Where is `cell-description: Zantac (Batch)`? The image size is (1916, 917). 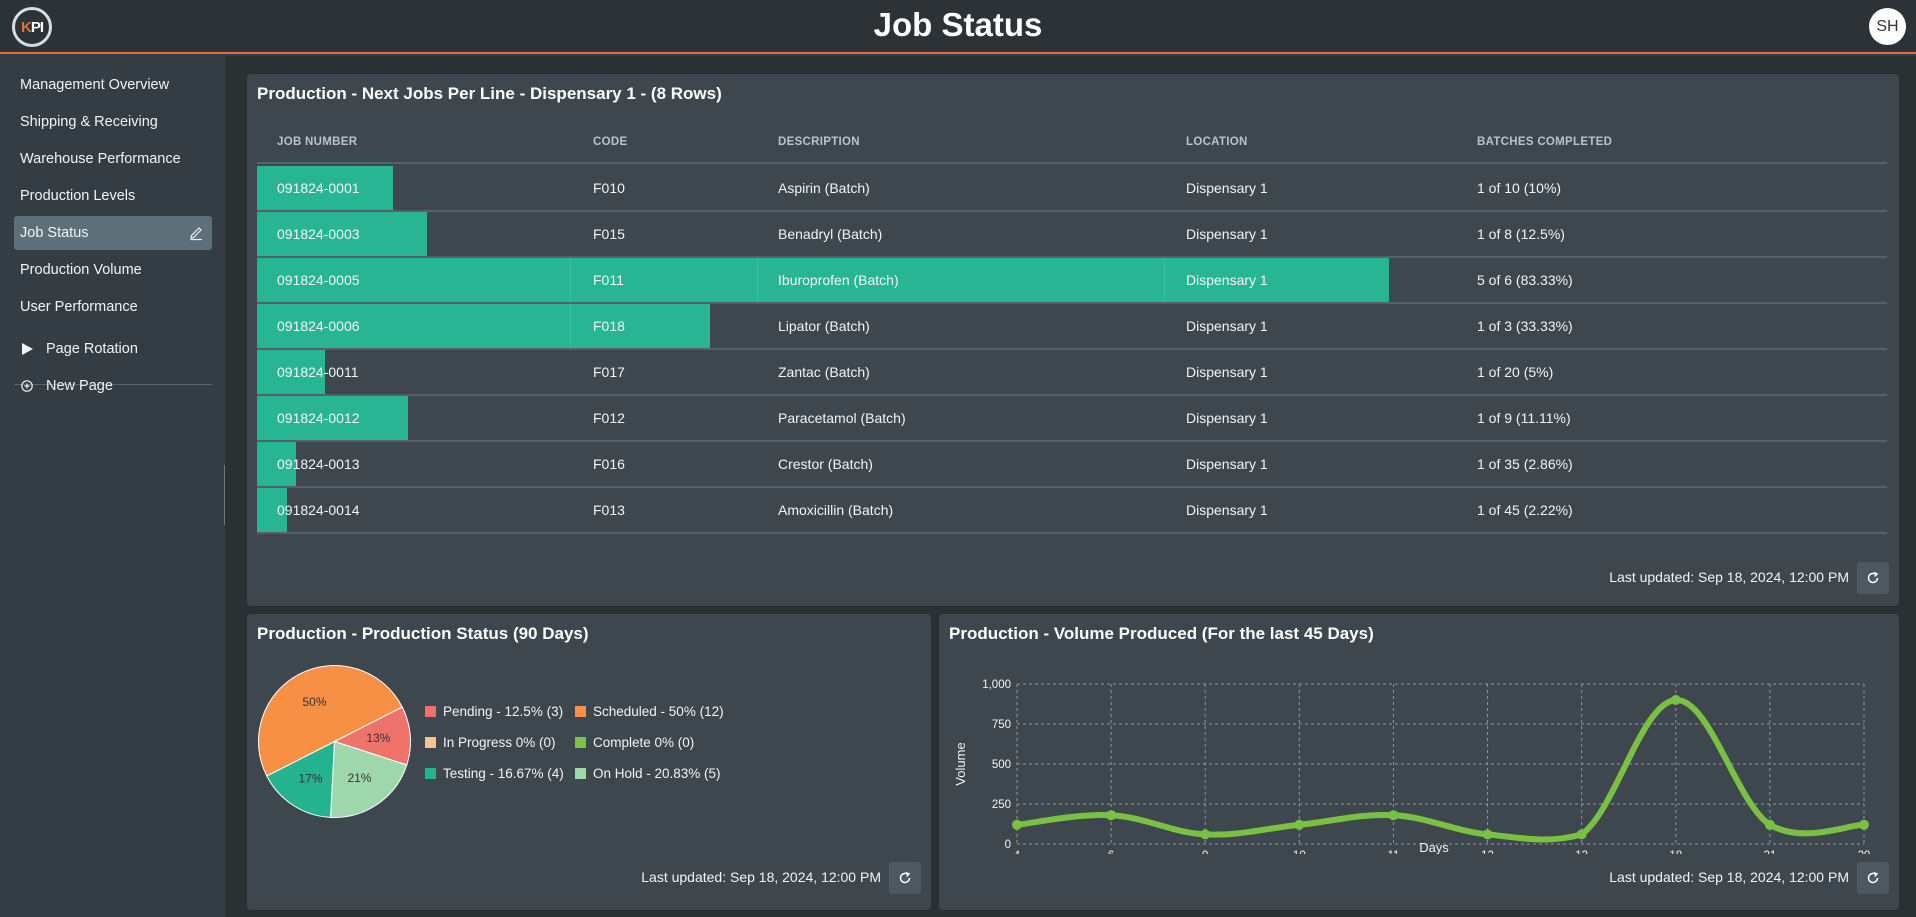 cell-description: Zantac (Batch) is located at coordinates (824, 372).